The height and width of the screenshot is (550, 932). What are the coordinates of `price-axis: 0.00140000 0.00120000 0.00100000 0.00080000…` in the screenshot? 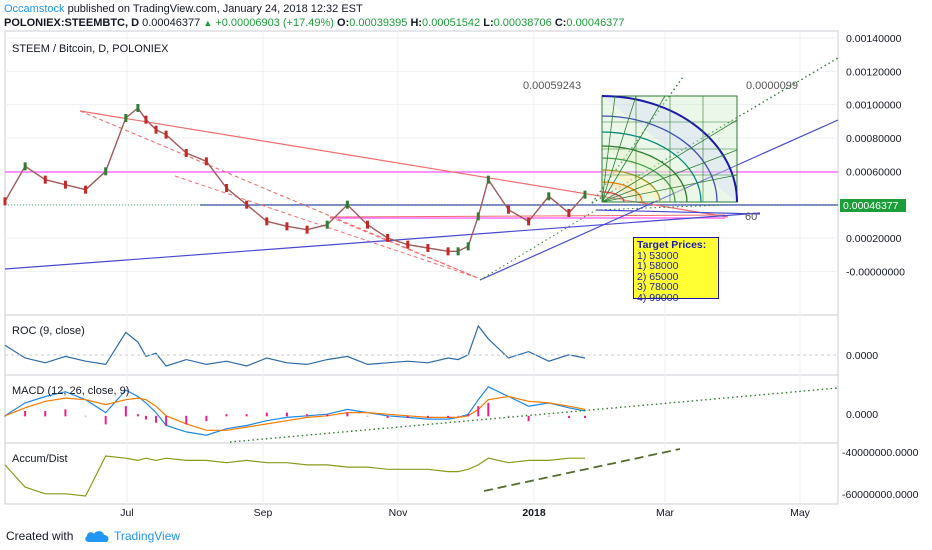 It's located at (880, 267).